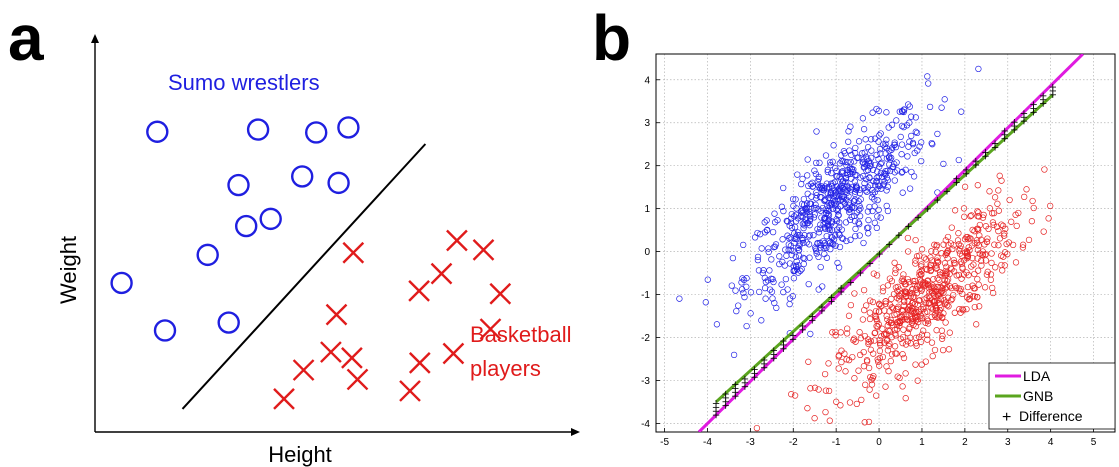 The image size is (1119, 467). Describe the element at coordinates (521, 334) in the screenshot. I see `basketball-label-line1: Basketball` at that location.